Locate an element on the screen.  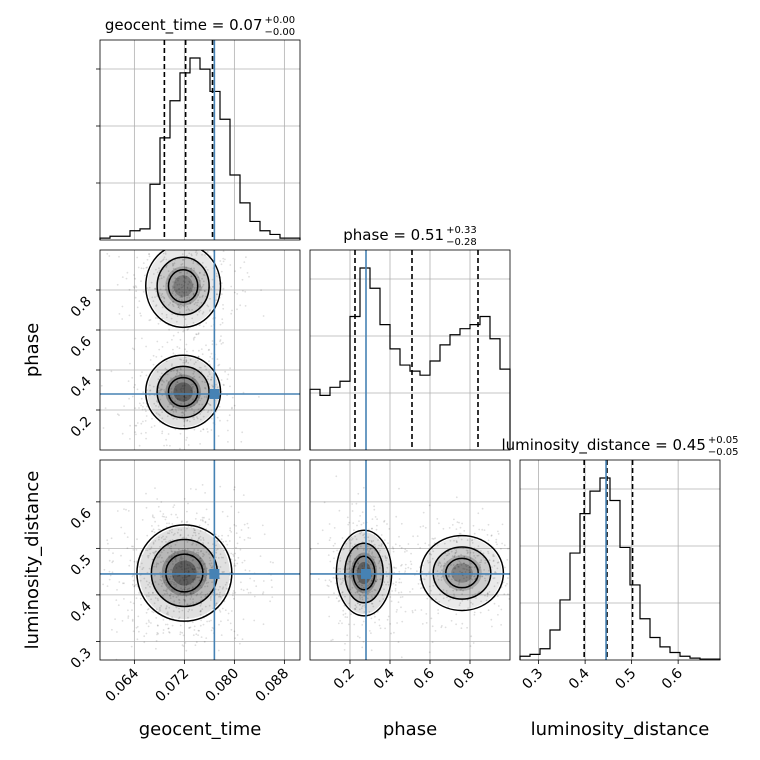
x-tick-label: 0.4 is located at coordinates (384, 678).